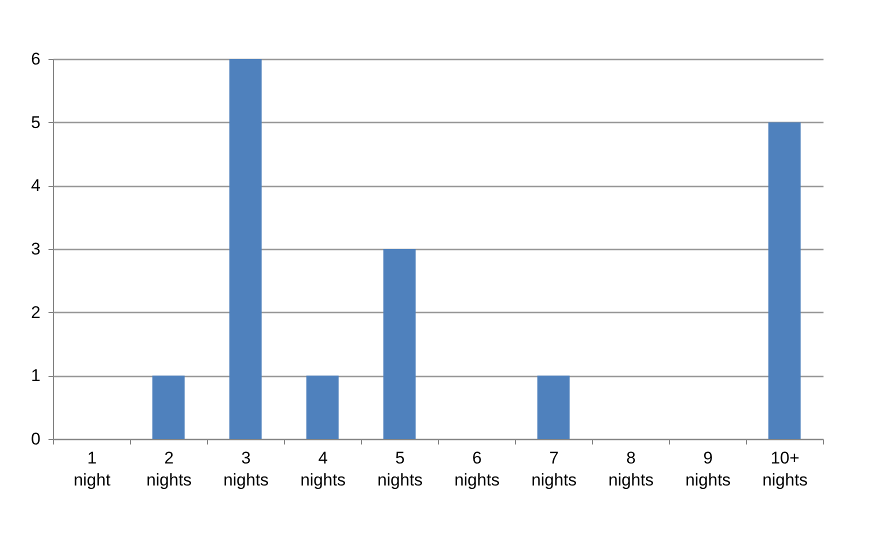 Image resolution: width=893 pixels, height=533 pixels. I want to click on y-tick-label: 5, so click(35, 122).